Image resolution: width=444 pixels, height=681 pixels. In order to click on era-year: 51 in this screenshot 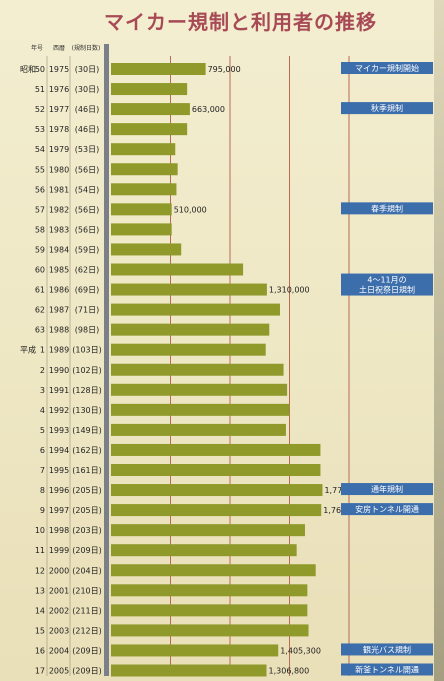, I will do `click(40, 89)`.